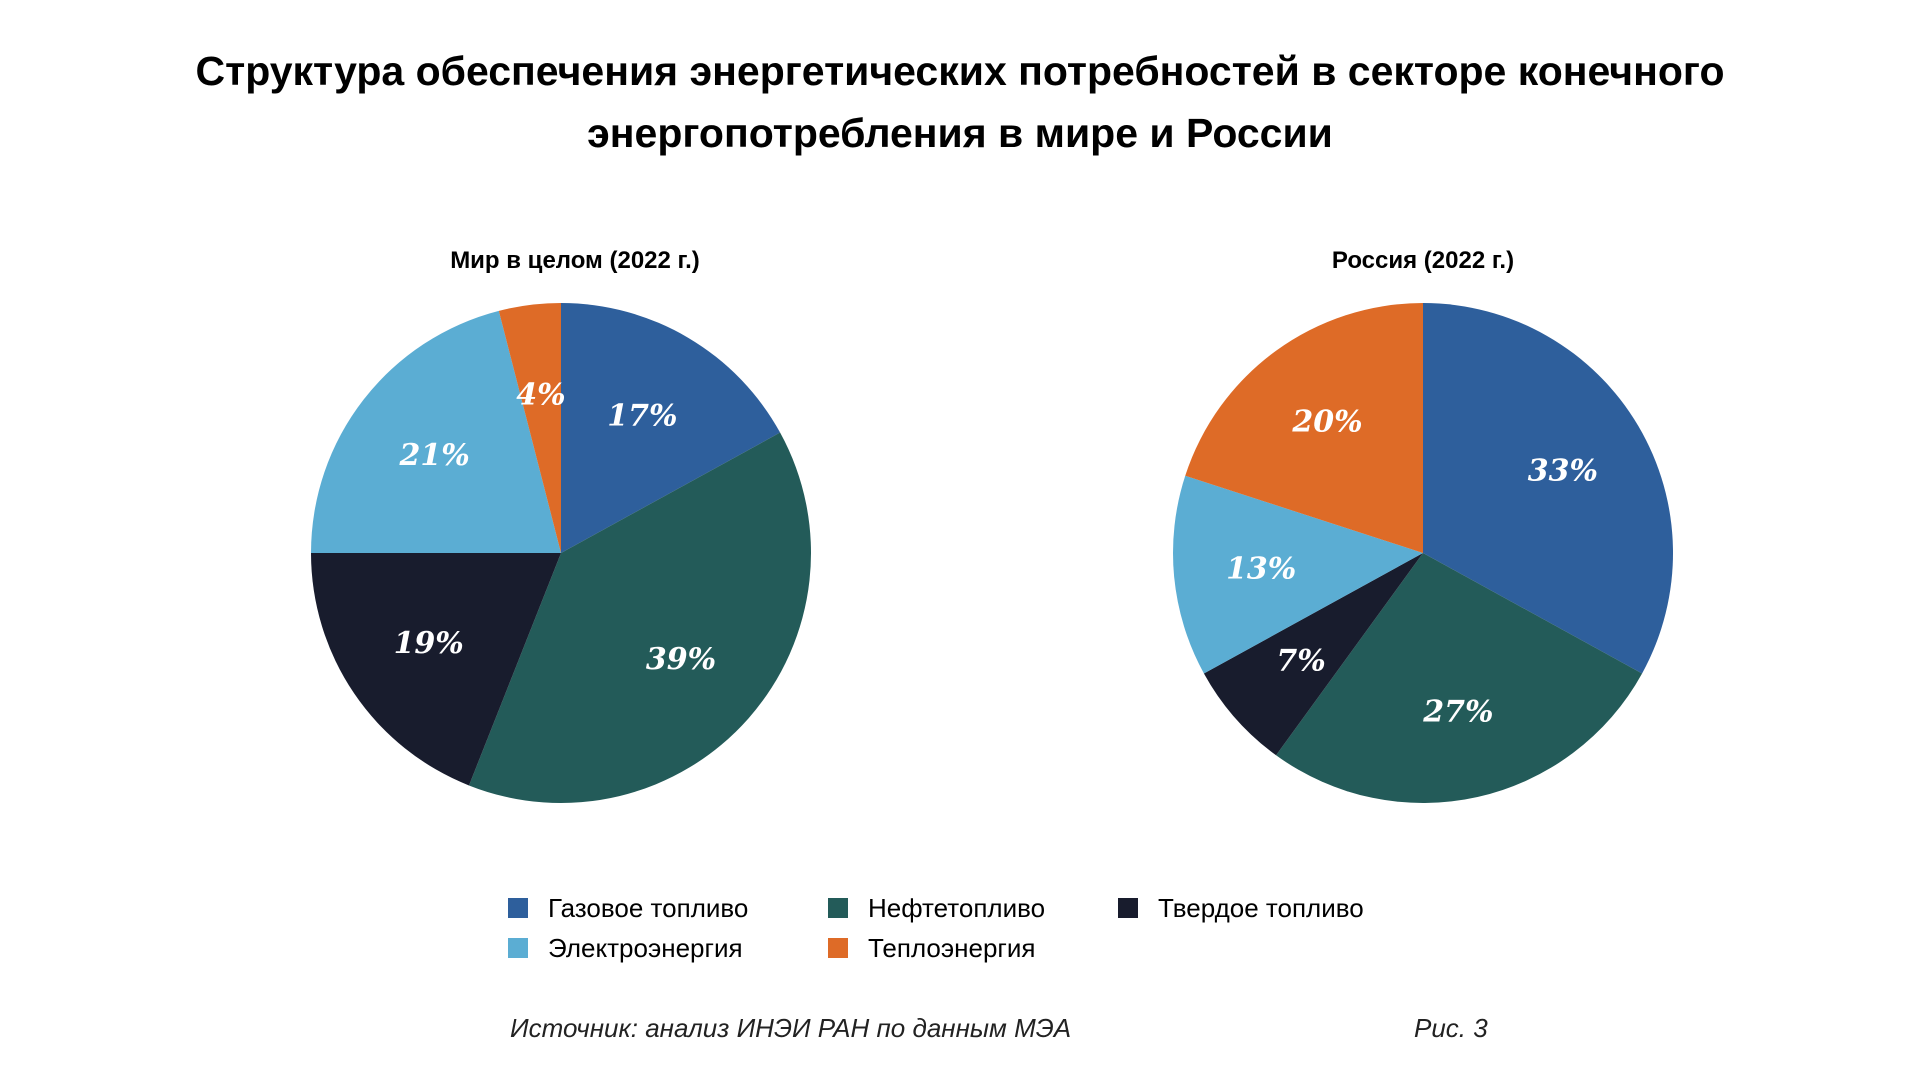 The width and height of the screenshot is (1920, 1080). What do you see at coordinates (960, 133) in the screenshot?
I see `title-line-2: энергопотребления в мире и России` at bounding box center [960, 133].